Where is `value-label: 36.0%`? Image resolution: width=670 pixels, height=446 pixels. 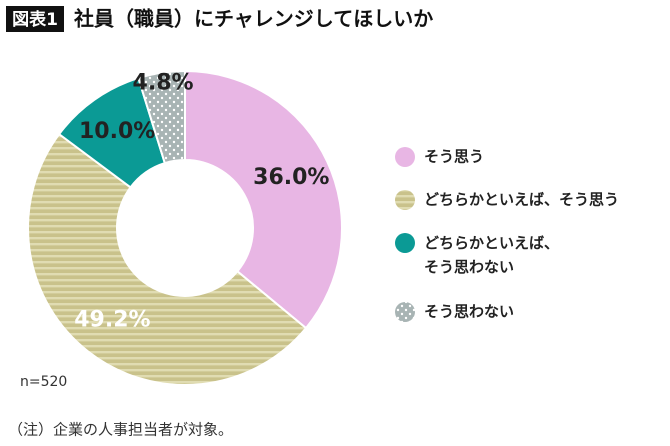
value-label: 36.0% is located at coordinates (291, 177).